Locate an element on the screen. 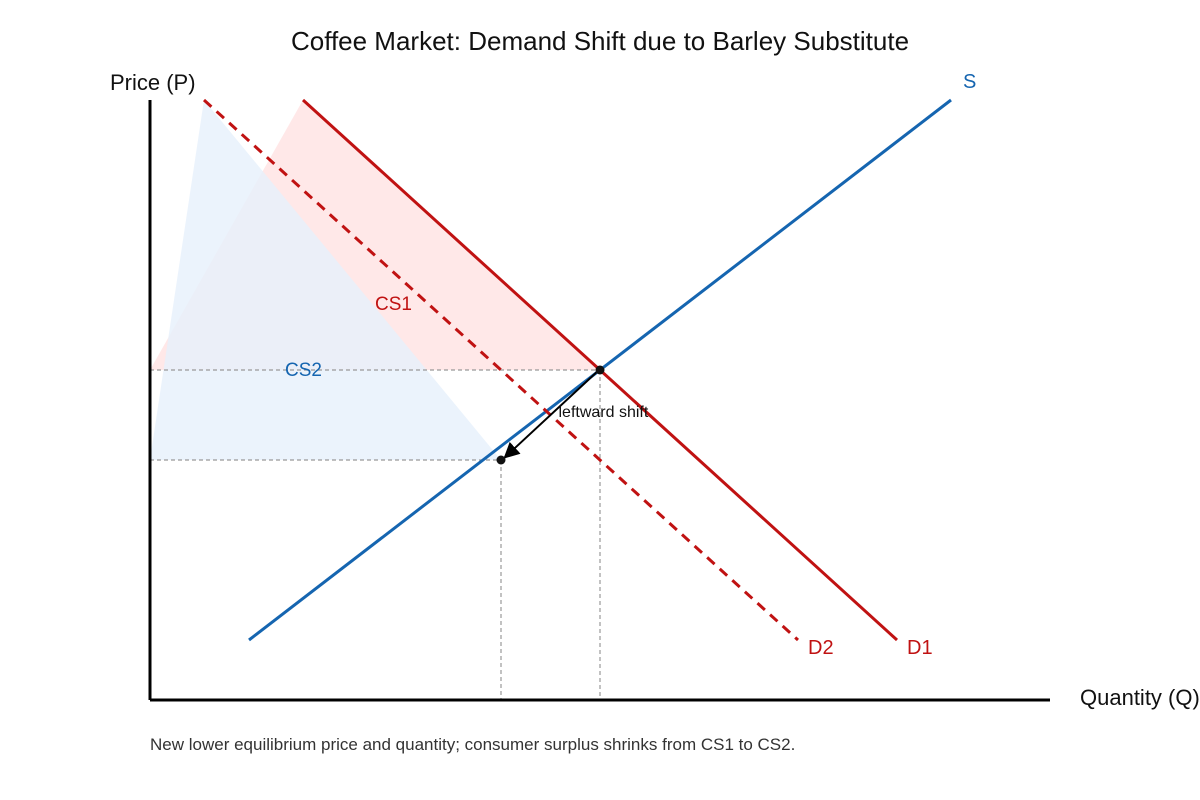  marks: CS1 CS2 leftward shift is located at coordinates (467, 379).